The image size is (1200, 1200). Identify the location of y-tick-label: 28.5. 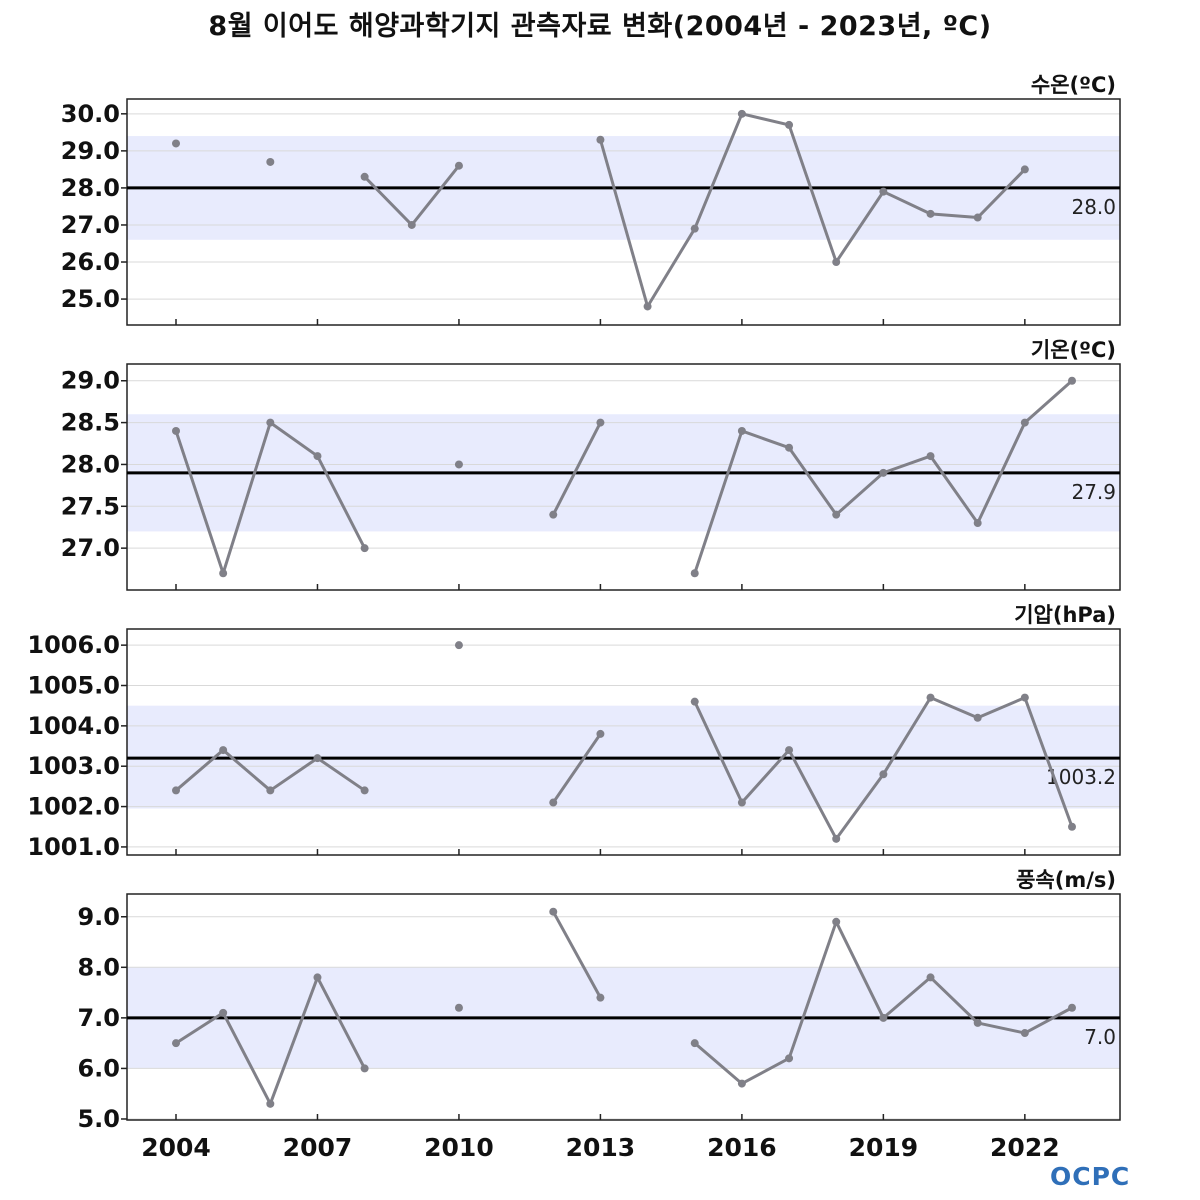
(90, 423).